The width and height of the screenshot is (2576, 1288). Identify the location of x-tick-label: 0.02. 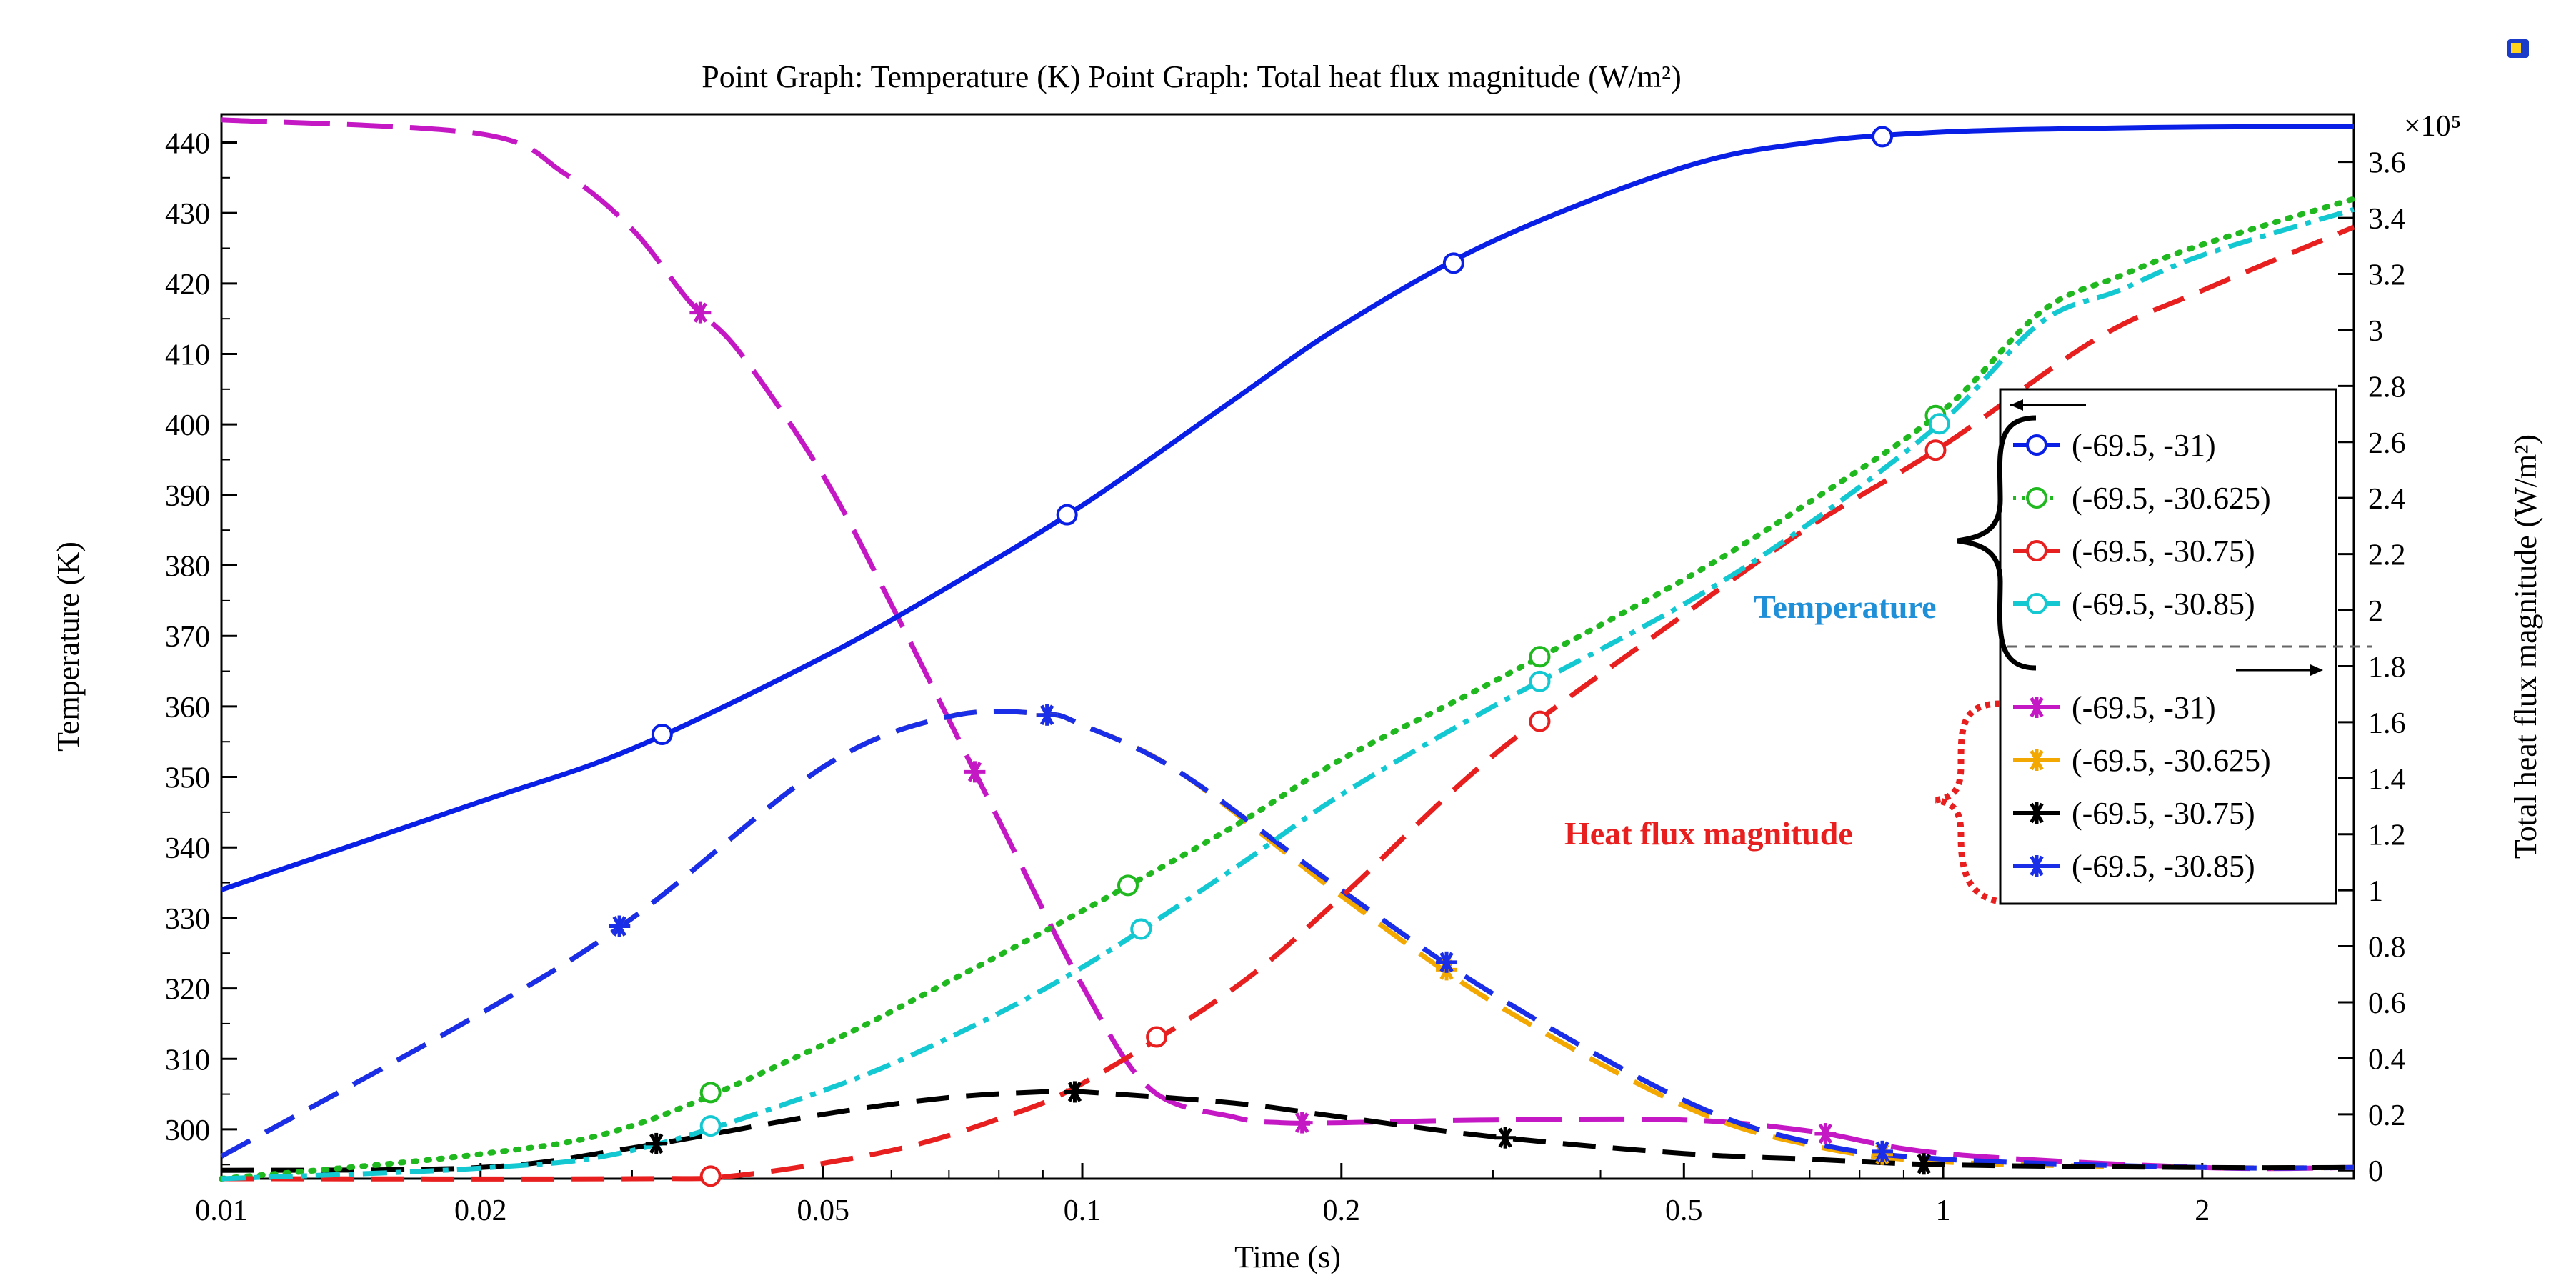
(481, 1210).